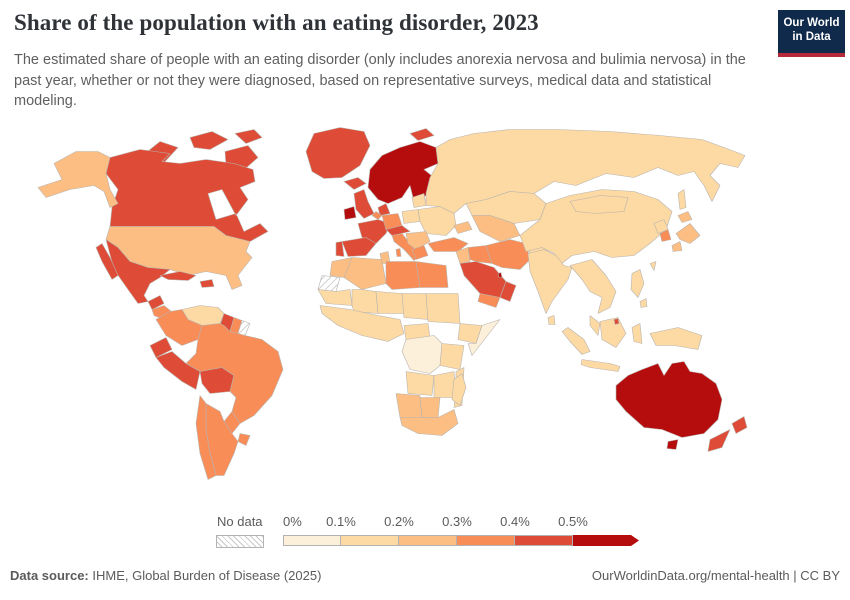  What do you see at coordinates (398, 252) in the screenshot?
I see `map-region-sardinia` at bounding box center [398, 252].